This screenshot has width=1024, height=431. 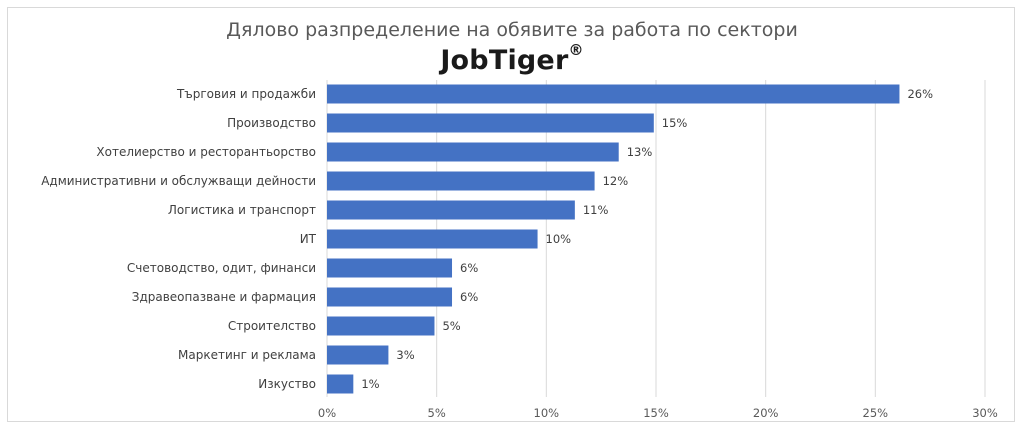 I want to click on category-label: Хотелиерство и ресторантьорство, so click(x=206, y=152).